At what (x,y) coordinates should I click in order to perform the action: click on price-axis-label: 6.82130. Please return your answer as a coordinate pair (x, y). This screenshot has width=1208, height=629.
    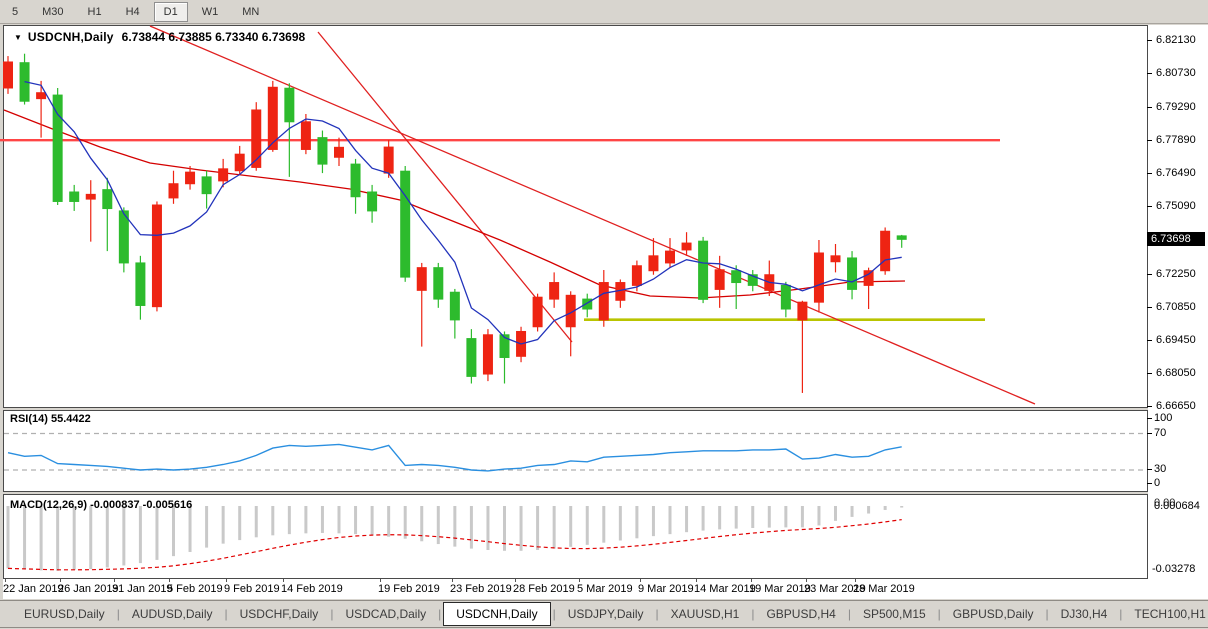
    Looking at the image, I should click on (1176, 40).